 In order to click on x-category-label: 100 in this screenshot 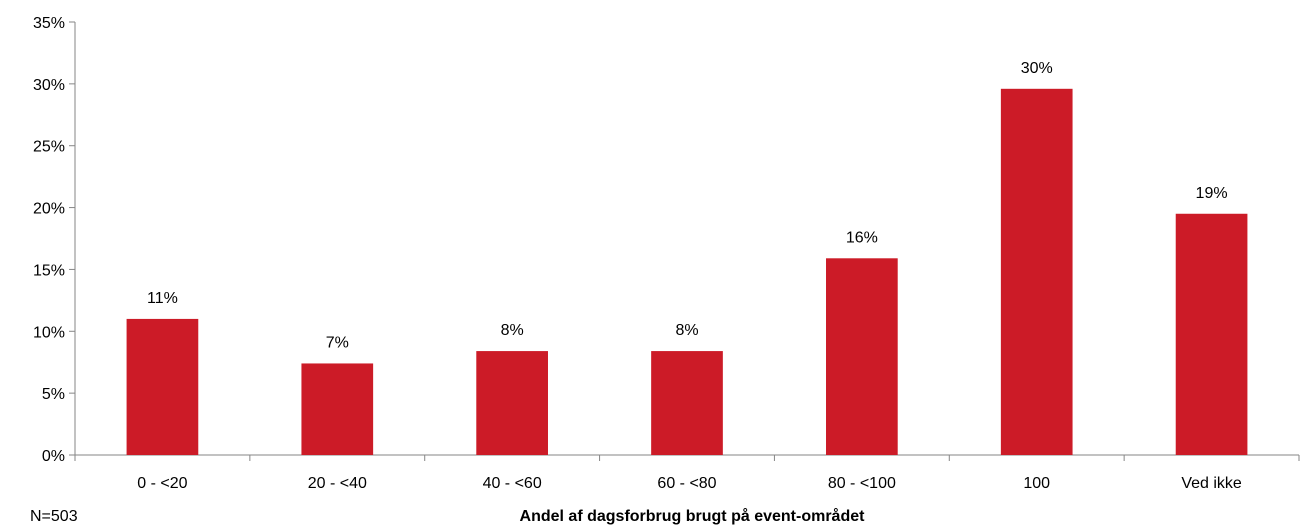, I will do `click(1036, 483)`.